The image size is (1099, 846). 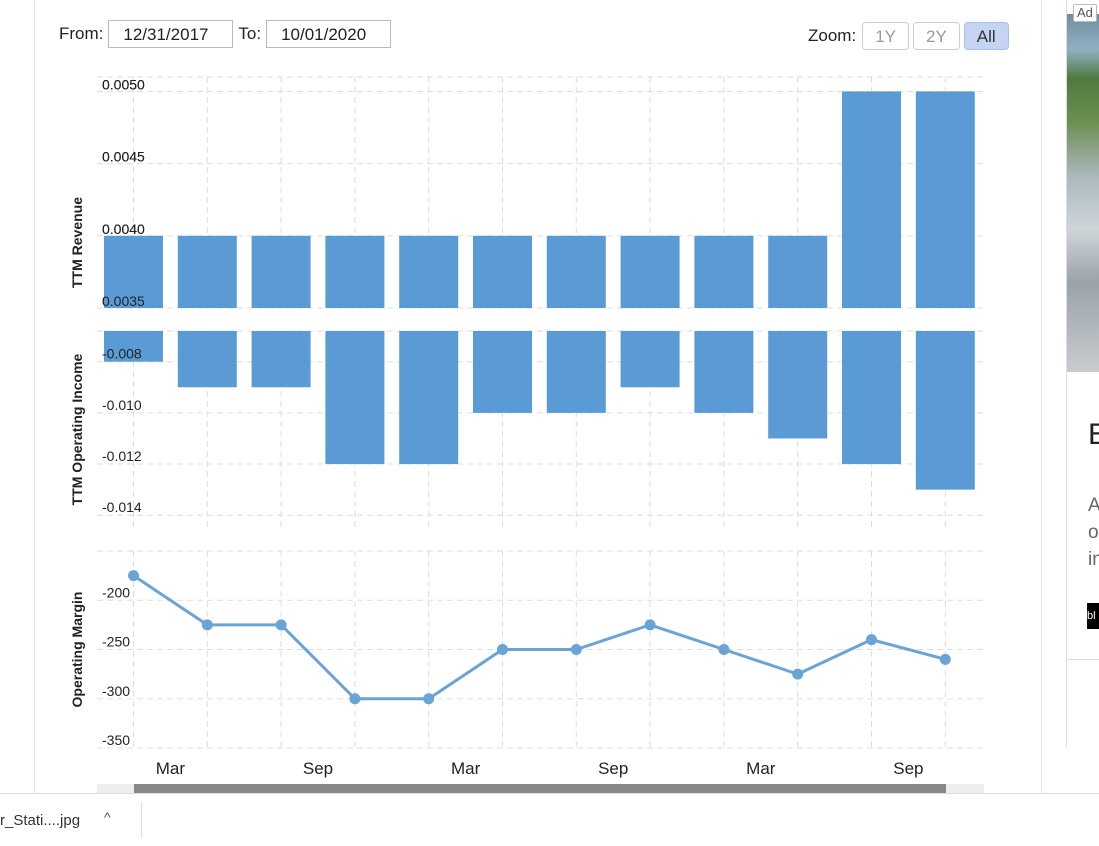 I want to click on operating-margin-line, so click(x=539, y=637).